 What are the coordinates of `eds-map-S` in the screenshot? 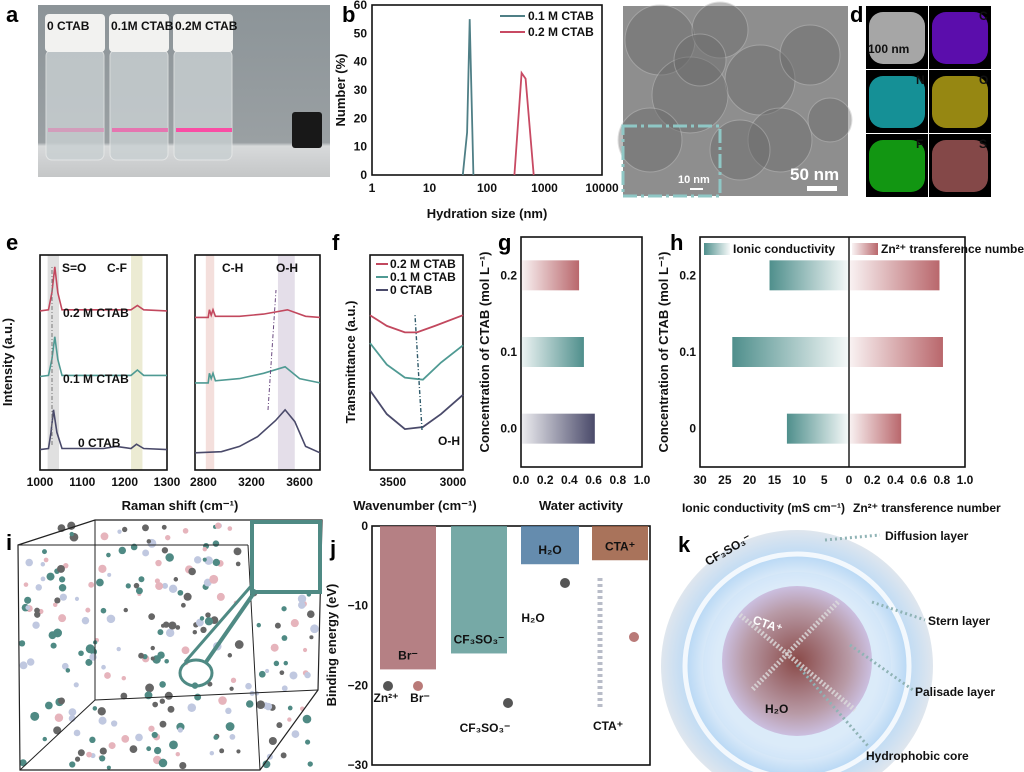 It's located at (960, 166).